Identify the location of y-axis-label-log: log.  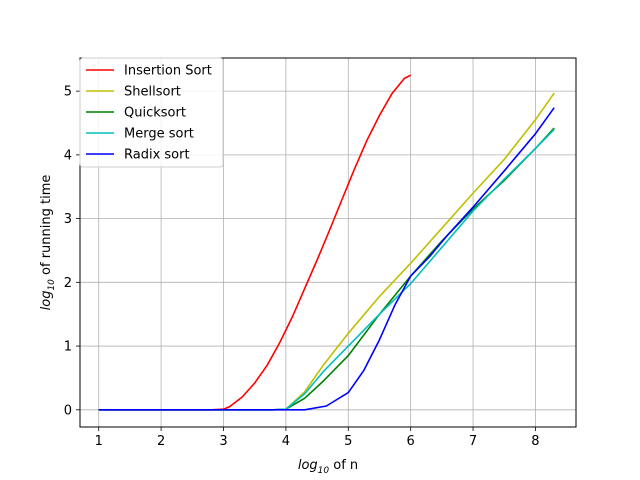
(46, 301).